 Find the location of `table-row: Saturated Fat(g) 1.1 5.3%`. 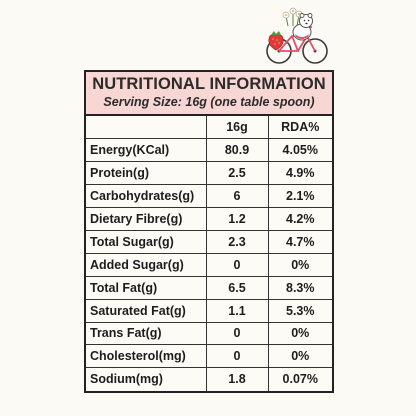

table-row: Saturated Fat(g) 1.1 5.3% is located at coordinates (209, 310).